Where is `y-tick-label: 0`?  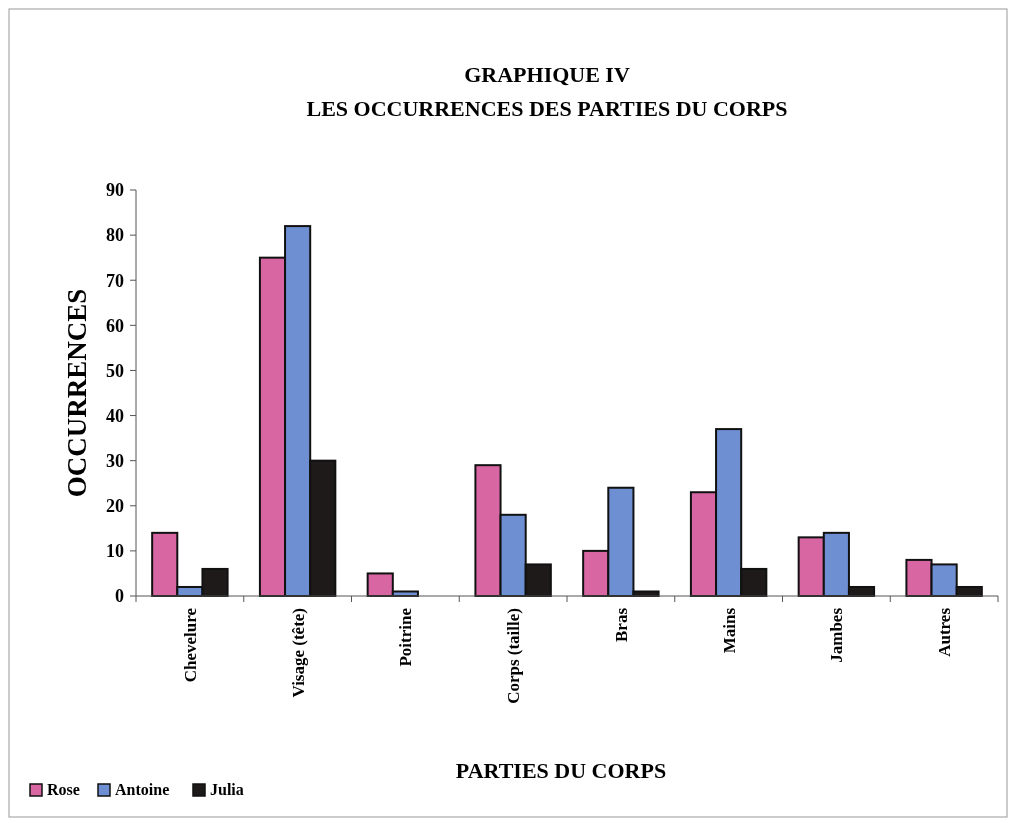 y-tick-label: 0 is located at coordinates (119, 596).